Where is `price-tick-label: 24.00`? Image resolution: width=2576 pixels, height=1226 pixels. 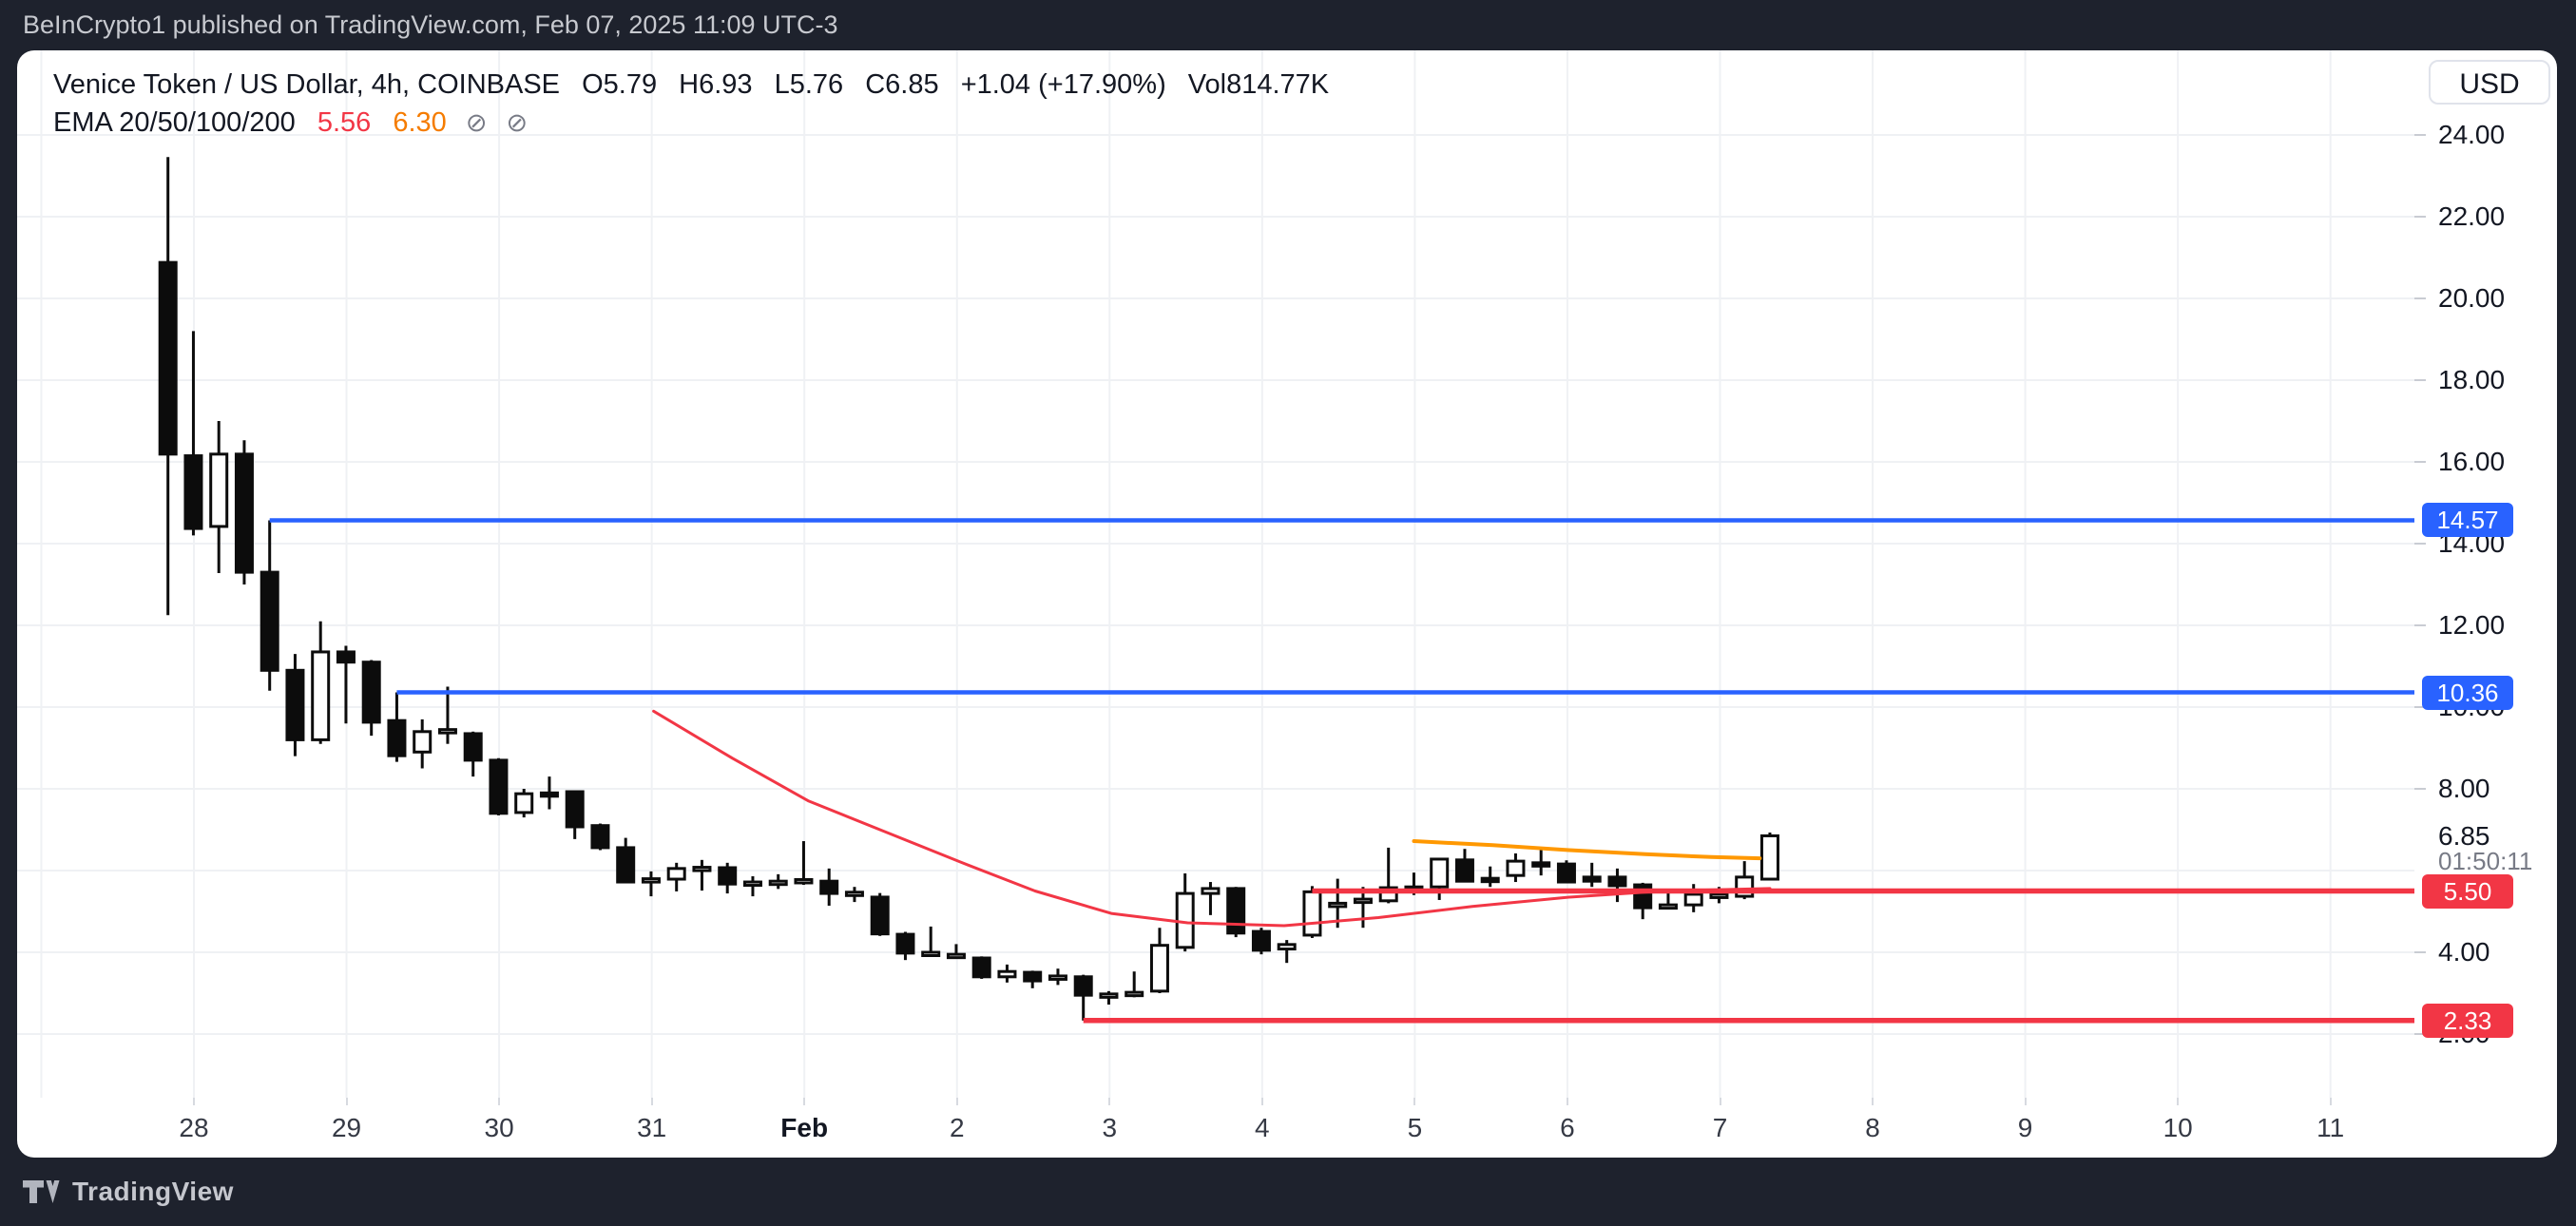
price-tick-label: 24.00 is located at coordinates (2472, 134).